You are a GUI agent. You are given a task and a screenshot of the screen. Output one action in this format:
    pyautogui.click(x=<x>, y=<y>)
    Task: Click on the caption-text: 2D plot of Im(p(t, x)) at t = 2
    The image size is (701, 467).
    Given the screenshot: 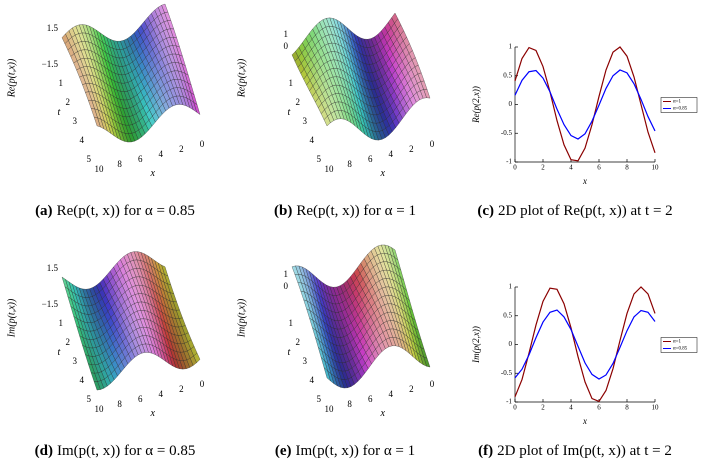 What is the action you would take?
    pyautogui.click(x=584, y=451)
    